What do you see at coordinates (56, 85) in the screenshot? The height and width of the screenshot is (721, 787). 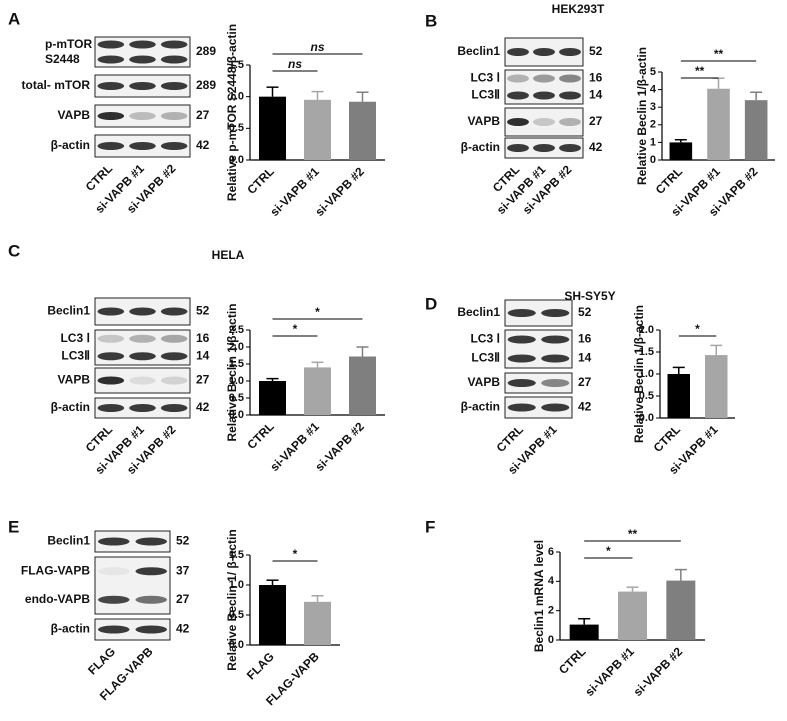 I see `blot-label: total- mTOR` at bounding box center [56, 85].